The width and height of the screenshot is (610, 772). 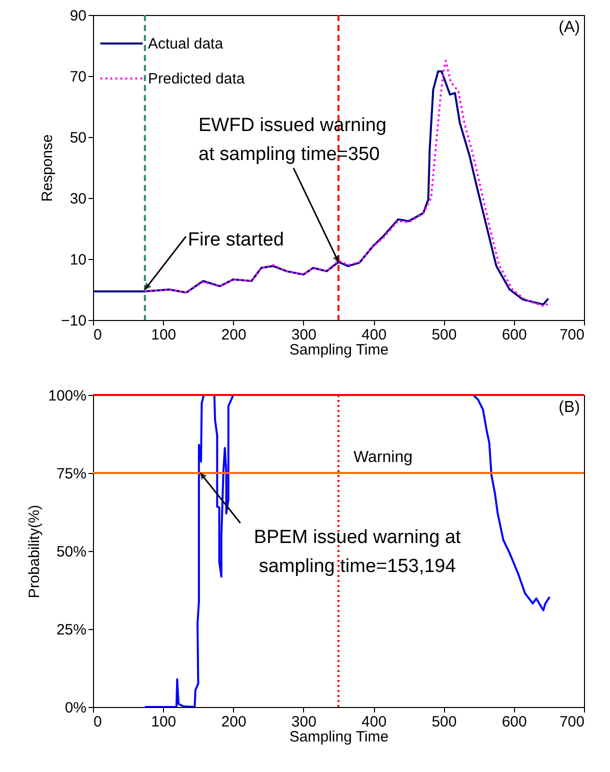 I want to click on y-tick-label: 10, so click(x=78, y=260).